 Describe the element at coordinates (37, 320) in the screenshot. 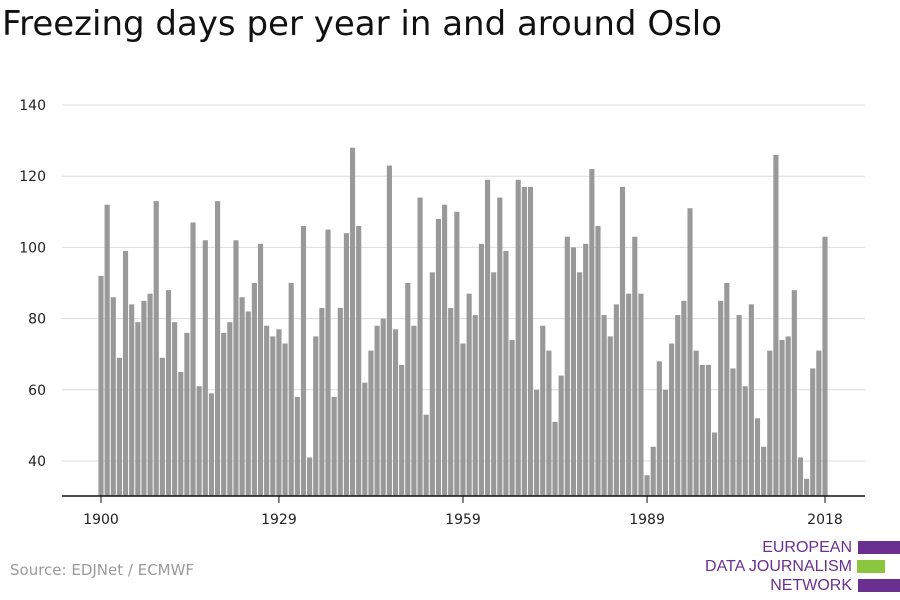

I see `y-tick-label: 80` at that location.